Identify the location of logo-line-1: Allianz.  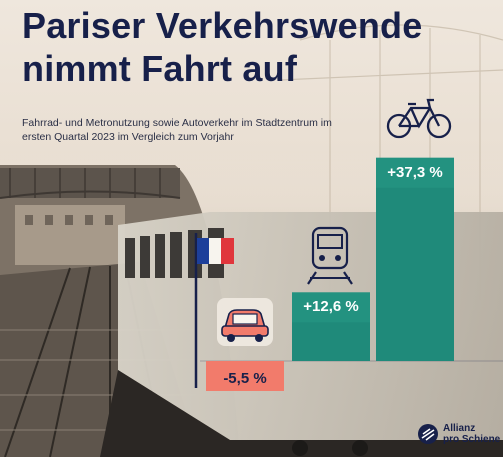
(459, 428).